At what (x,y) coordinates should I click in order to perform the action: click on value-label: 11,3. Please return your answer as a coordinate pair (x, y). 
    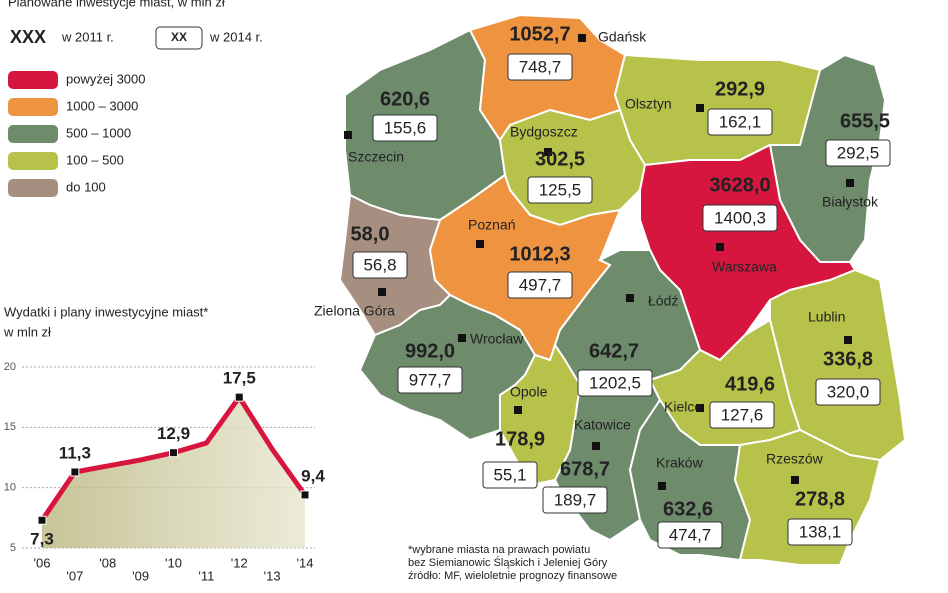
    Looking at the image, I should click on (75, 452).